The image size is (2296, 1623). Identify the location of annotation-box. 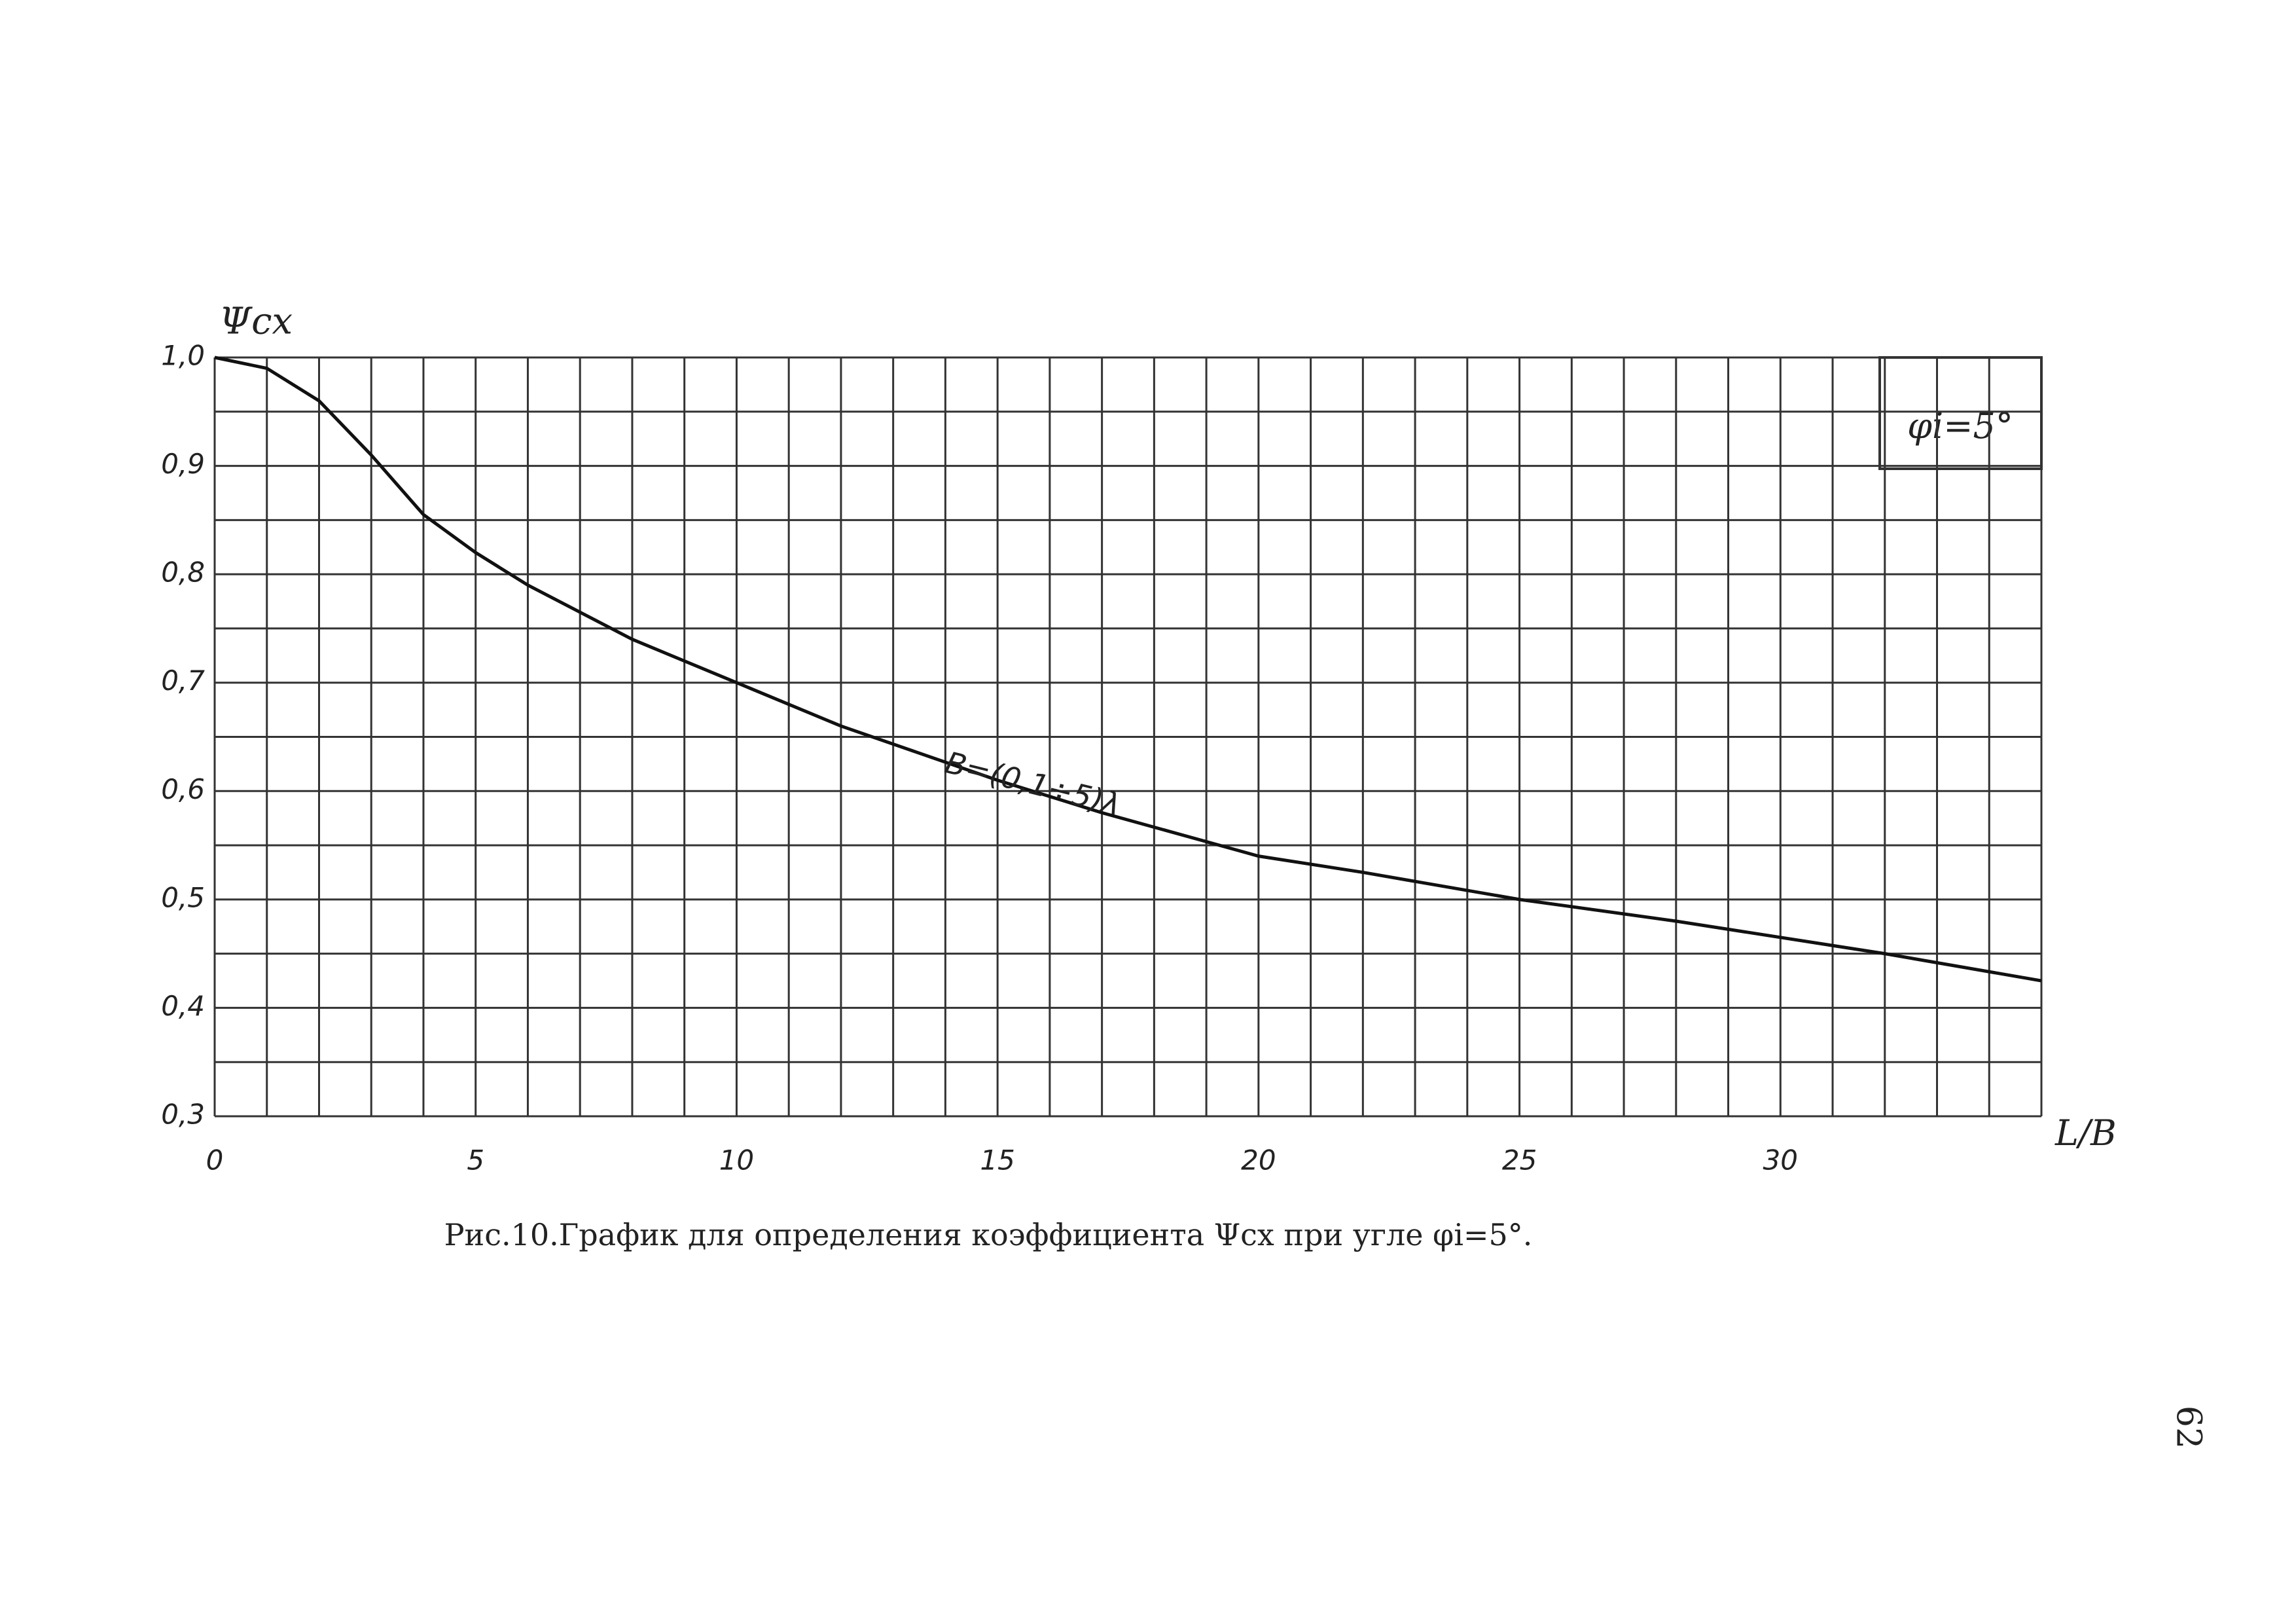
(1960, 413).